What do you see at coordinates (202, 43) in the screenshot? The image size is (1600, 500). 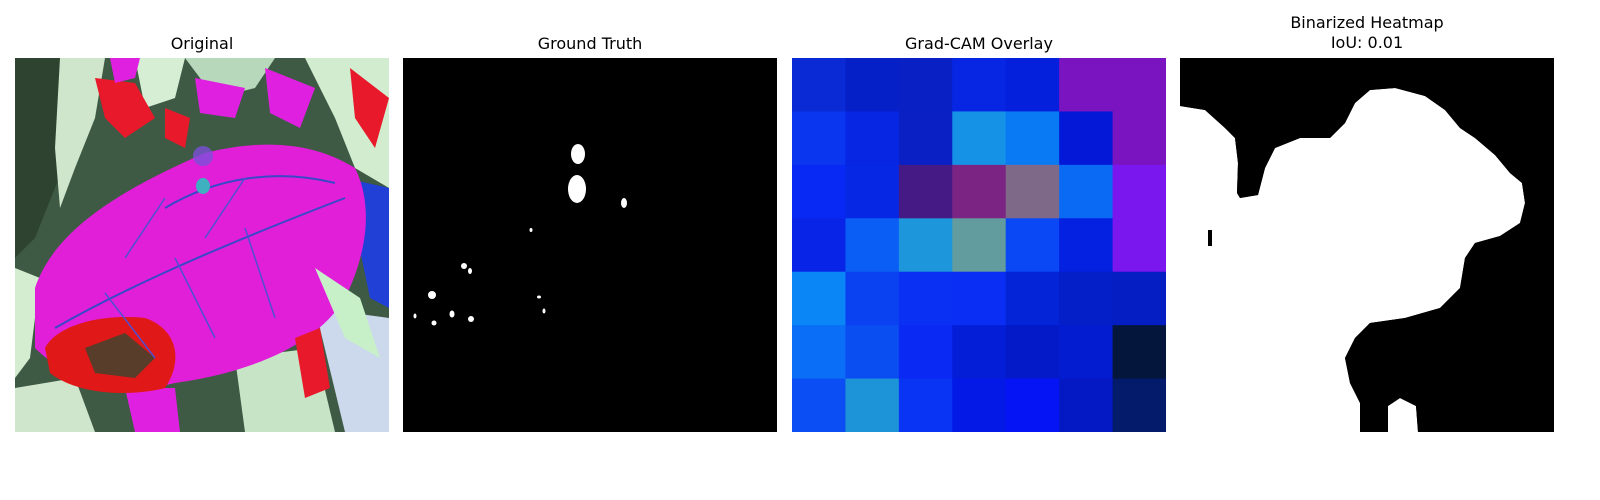 I see `original-title: Original` at bounding box center [202, 43].